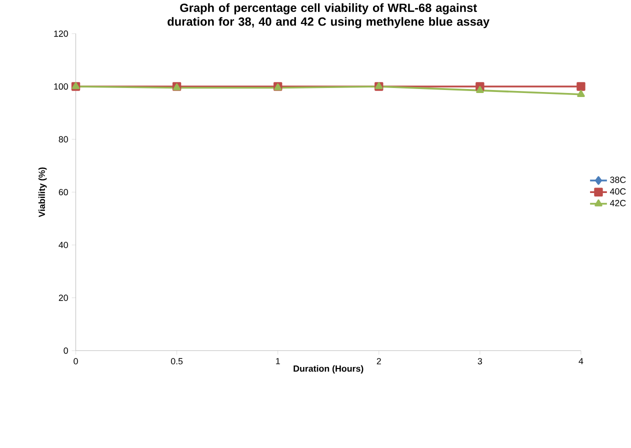 Image resolution: width=631 pixels, height=448 pixels. I want to click on y-tick-label: 120, so click(61, 33).